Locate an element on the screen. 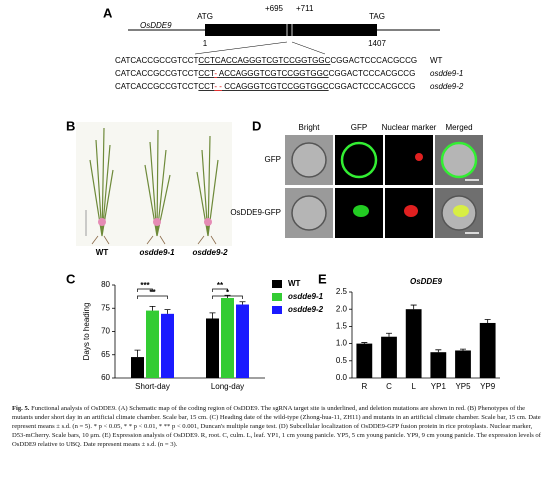  legend-label: osdde9-1 is located at coordinates (306, 296).